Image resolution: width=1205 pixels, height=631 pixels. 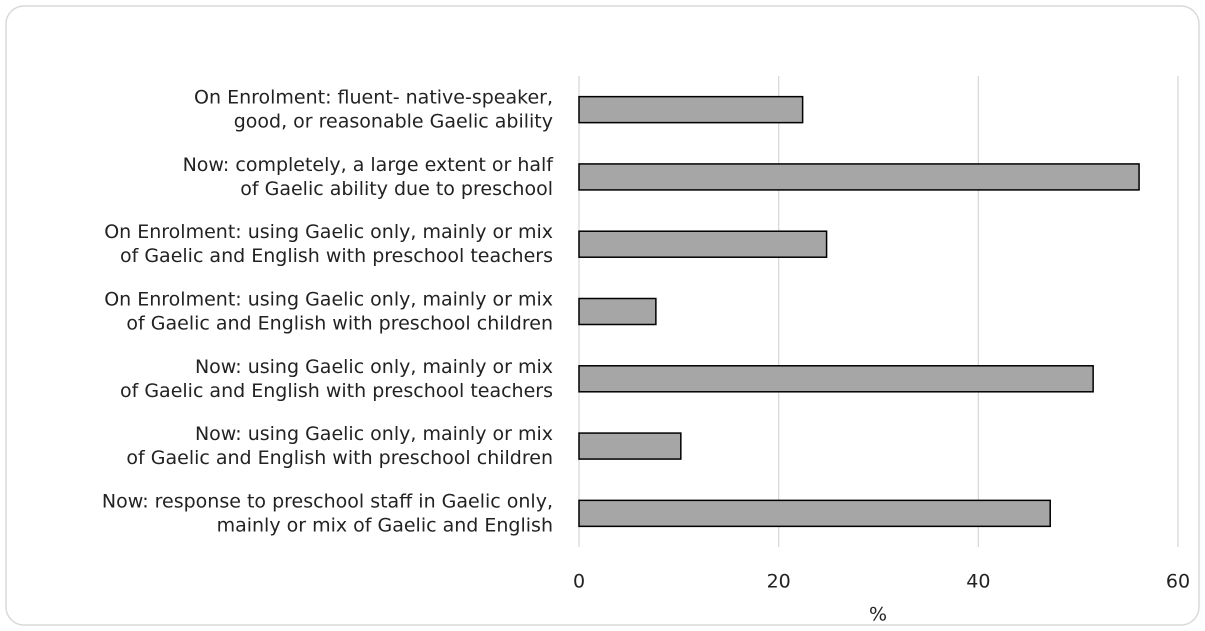 What do you see at coordinates (978, 582) in the screenshot?
I see `x-tick-label: 40` at bounding box center [978, 582].